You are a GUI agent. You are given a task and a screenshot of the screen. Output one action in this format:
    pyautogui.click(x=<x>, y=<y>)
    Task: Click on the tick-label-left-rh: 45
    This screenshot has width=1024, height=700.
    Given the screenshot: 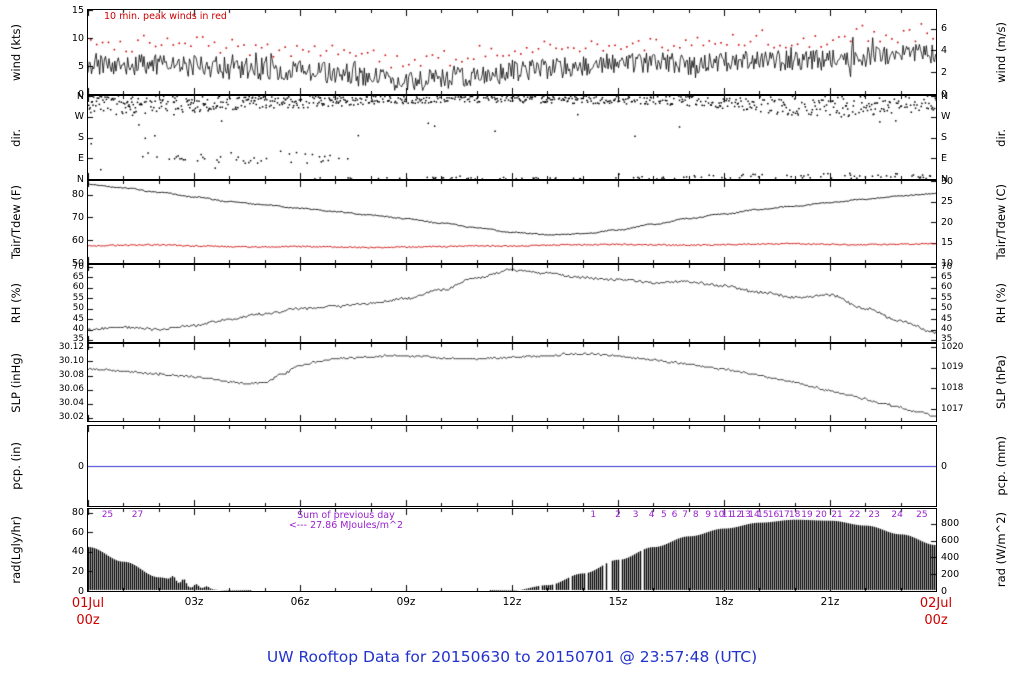 What is the action you would take?
    pyautogui.click(x=78, y=318)
    